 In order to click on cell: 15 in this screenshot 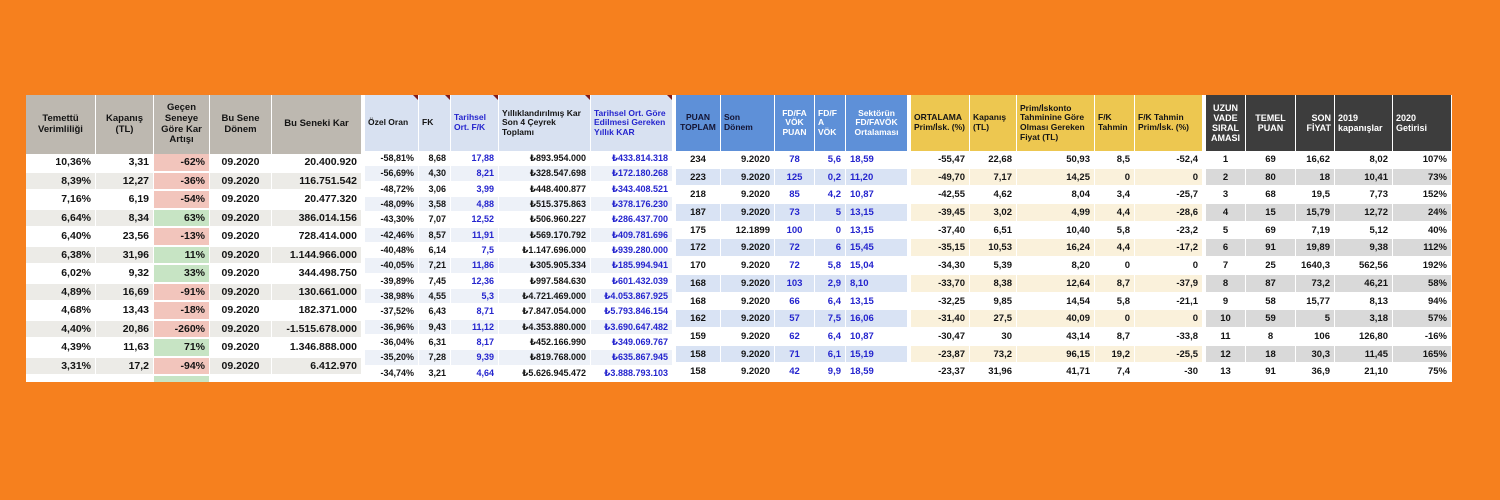, I will do `click(1271, 213)`.